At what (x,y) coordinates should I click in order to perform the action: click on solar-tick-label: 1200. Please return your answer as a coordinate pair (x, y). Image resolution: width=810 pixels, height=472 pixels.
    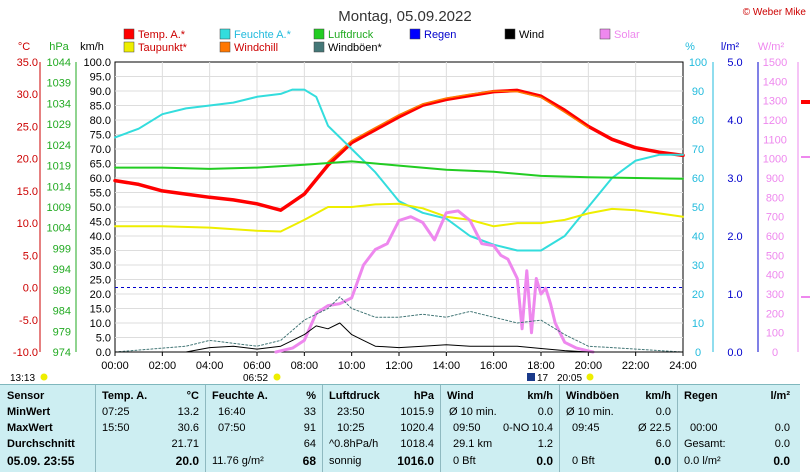
    Looking at the image, I should click on (775, 121).